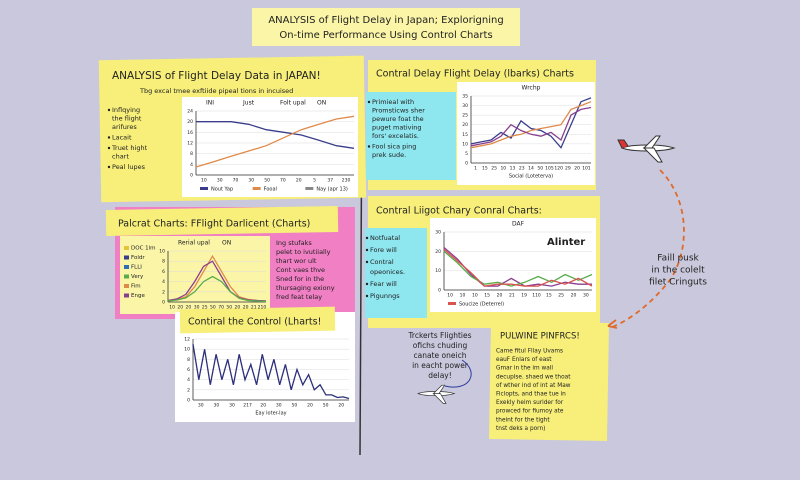 The image size is (800, 480). What do you see at coordinates (222, 190) in the screenshot?
I see `legend-text: Nout Yap` at bounding box center [222, 190].